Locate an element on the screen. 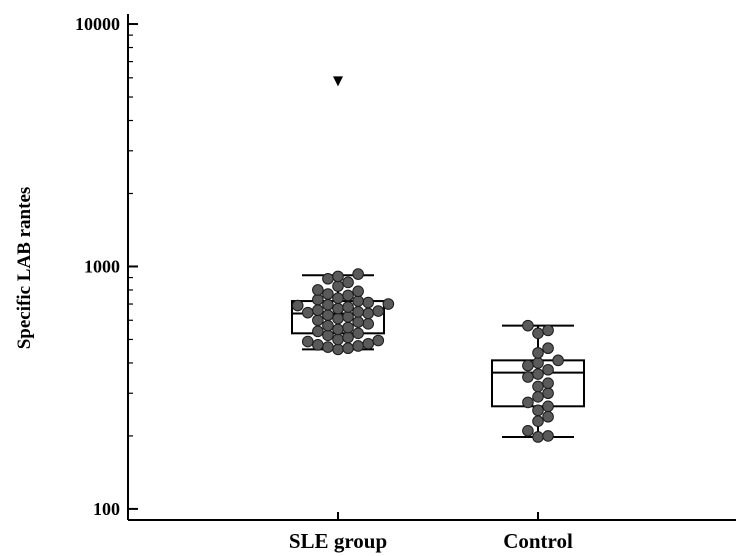 Image resolution: width=740 pixels, height=556 pixels. y-tick-label: 10000 is located at coordinates (97, 24).